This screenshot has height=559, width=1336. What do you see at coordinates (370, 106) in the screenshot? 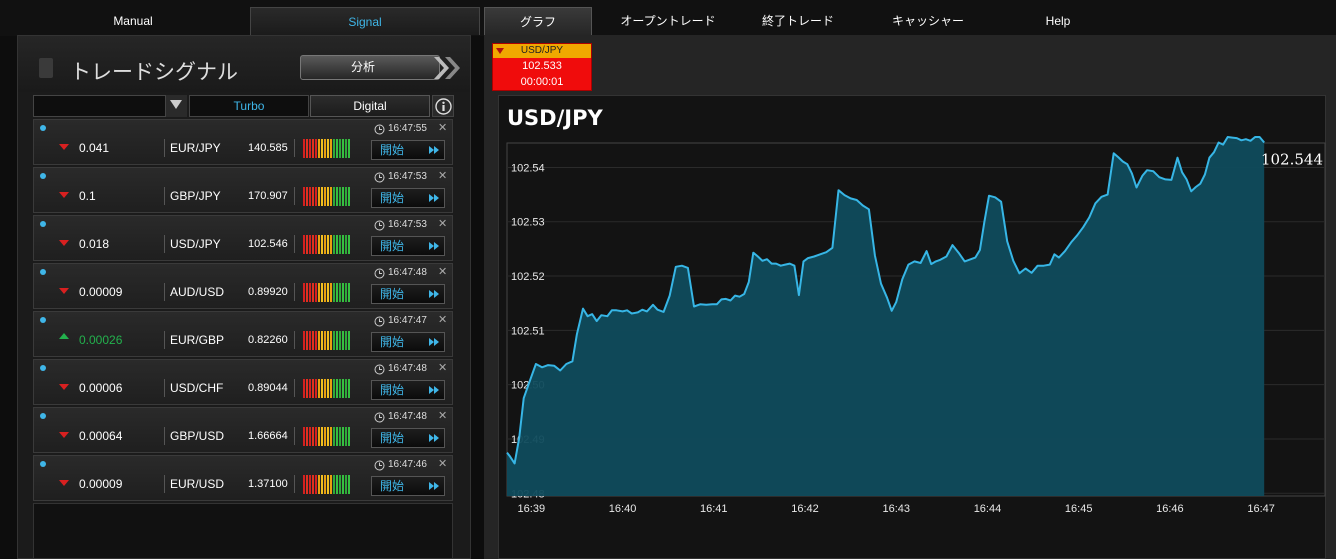
I see `digital-filter-tab: Digital` at bounding box center [370, 106].